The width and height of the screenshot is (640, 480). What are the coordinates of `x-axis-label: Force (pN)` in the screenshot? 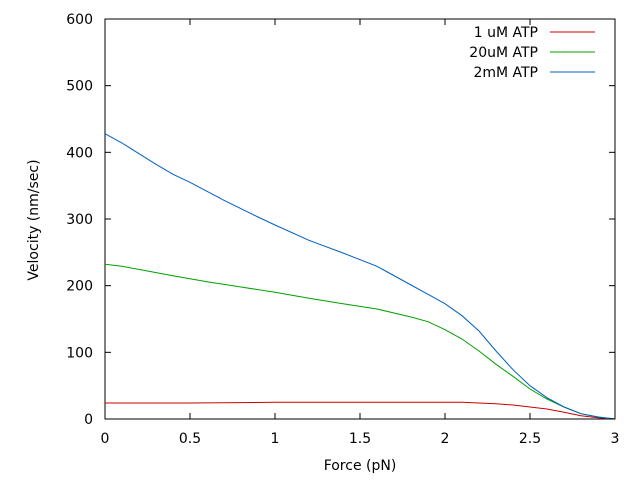 It's located at (360, 466).